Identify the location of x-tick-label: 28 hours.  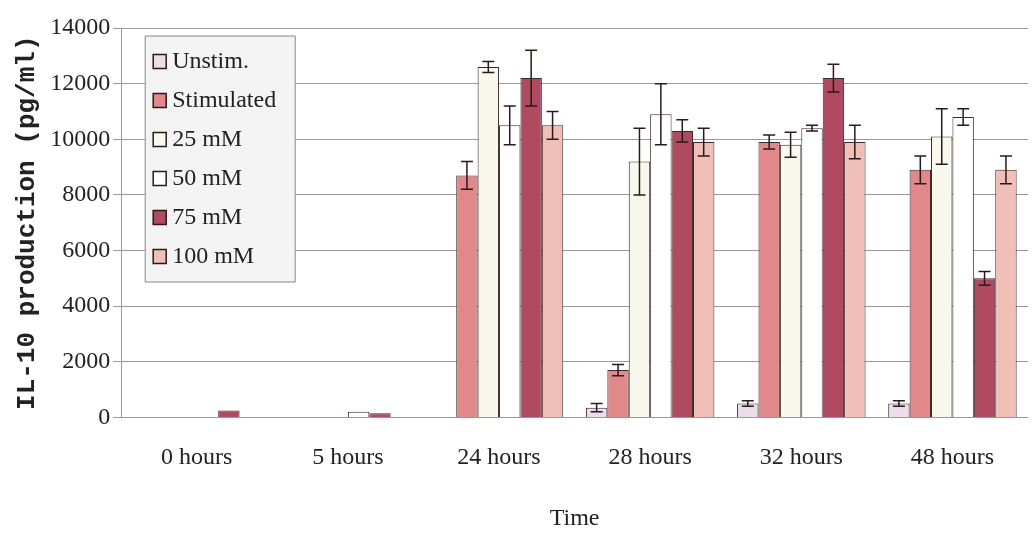
(650, 456).